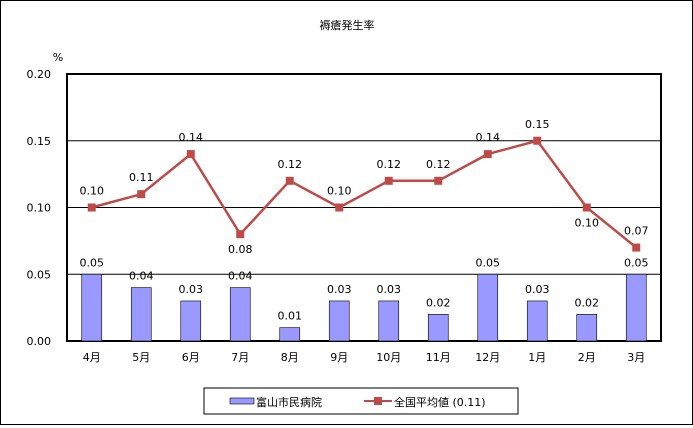 The image size is (693, 428). Describe the element at coordinates (39, 74) in the screenshot. I see `y-tick-label: 0.20` at that location.